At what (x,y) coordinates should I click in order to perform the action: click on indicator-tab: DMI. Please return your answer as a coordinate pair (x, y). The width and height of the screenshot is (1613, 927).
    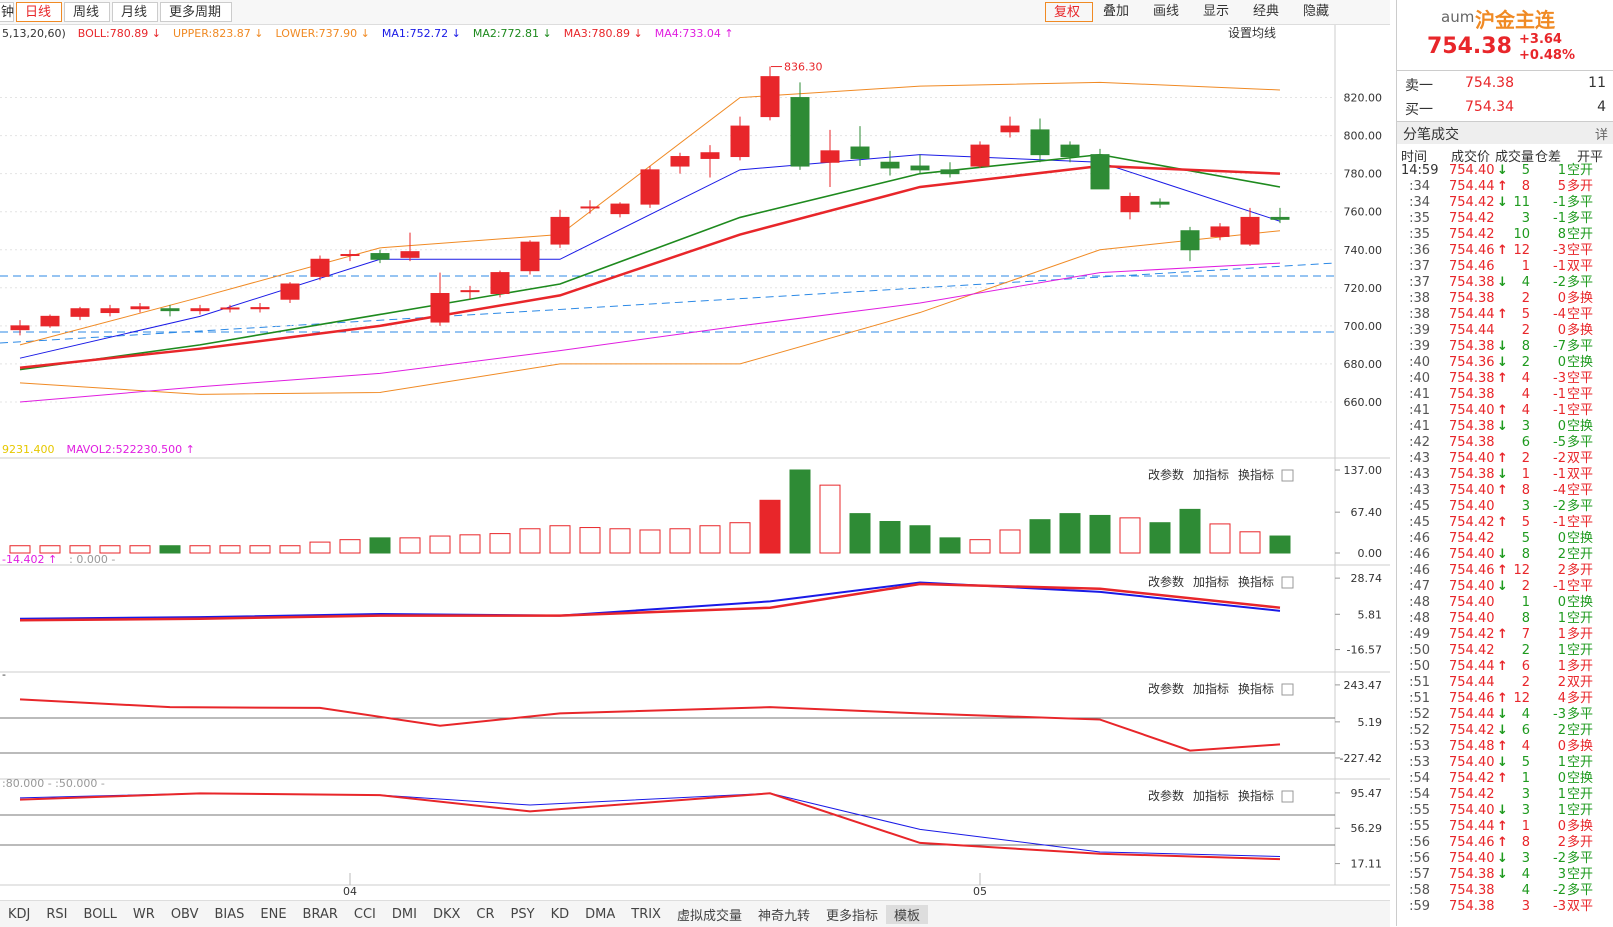
    Looking at the image, I should click on (404, 914).